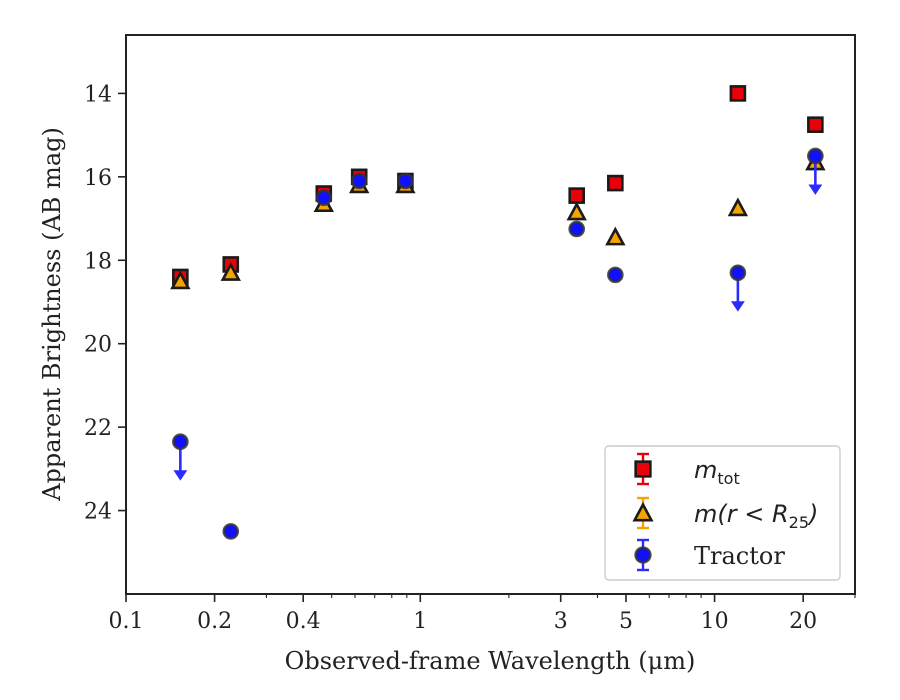 Image resolution: width=900 pixels, height=700 pixels. I want to click on legend-entry-circle: Tractor, so click(709, 555).